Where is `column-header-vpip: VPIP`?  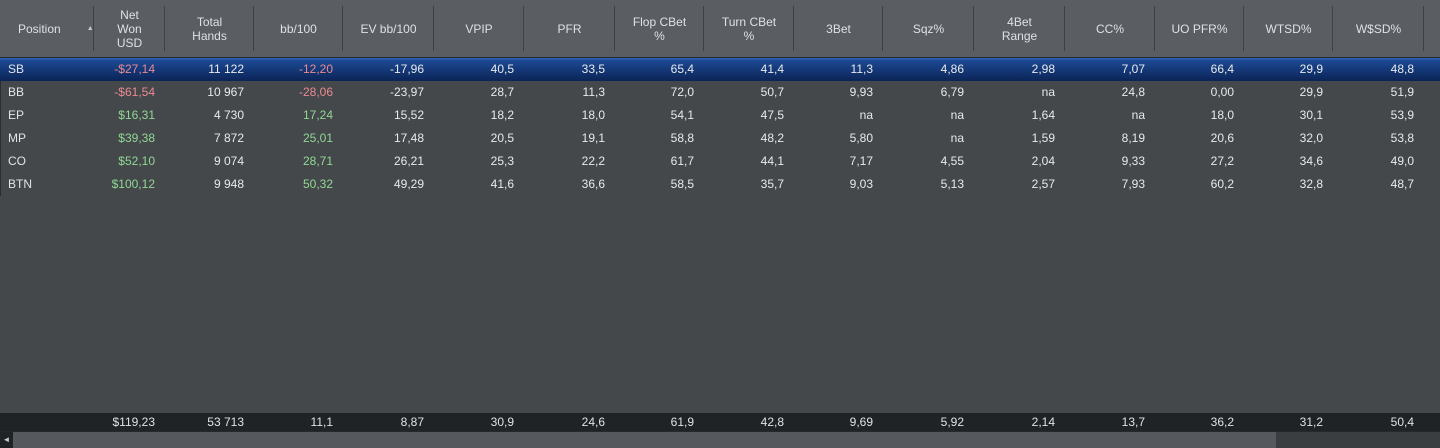 column-header-vpip: VPIP is located at coordinates (479, 28).